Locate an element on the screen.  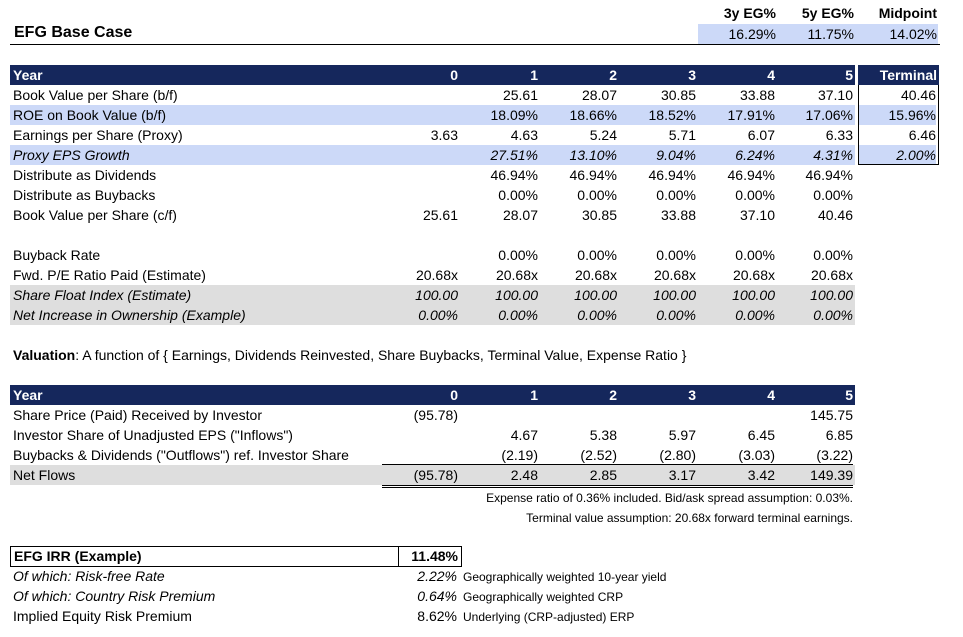
summary-header-3y: 3y EG% is located at coordinates (749, 13).